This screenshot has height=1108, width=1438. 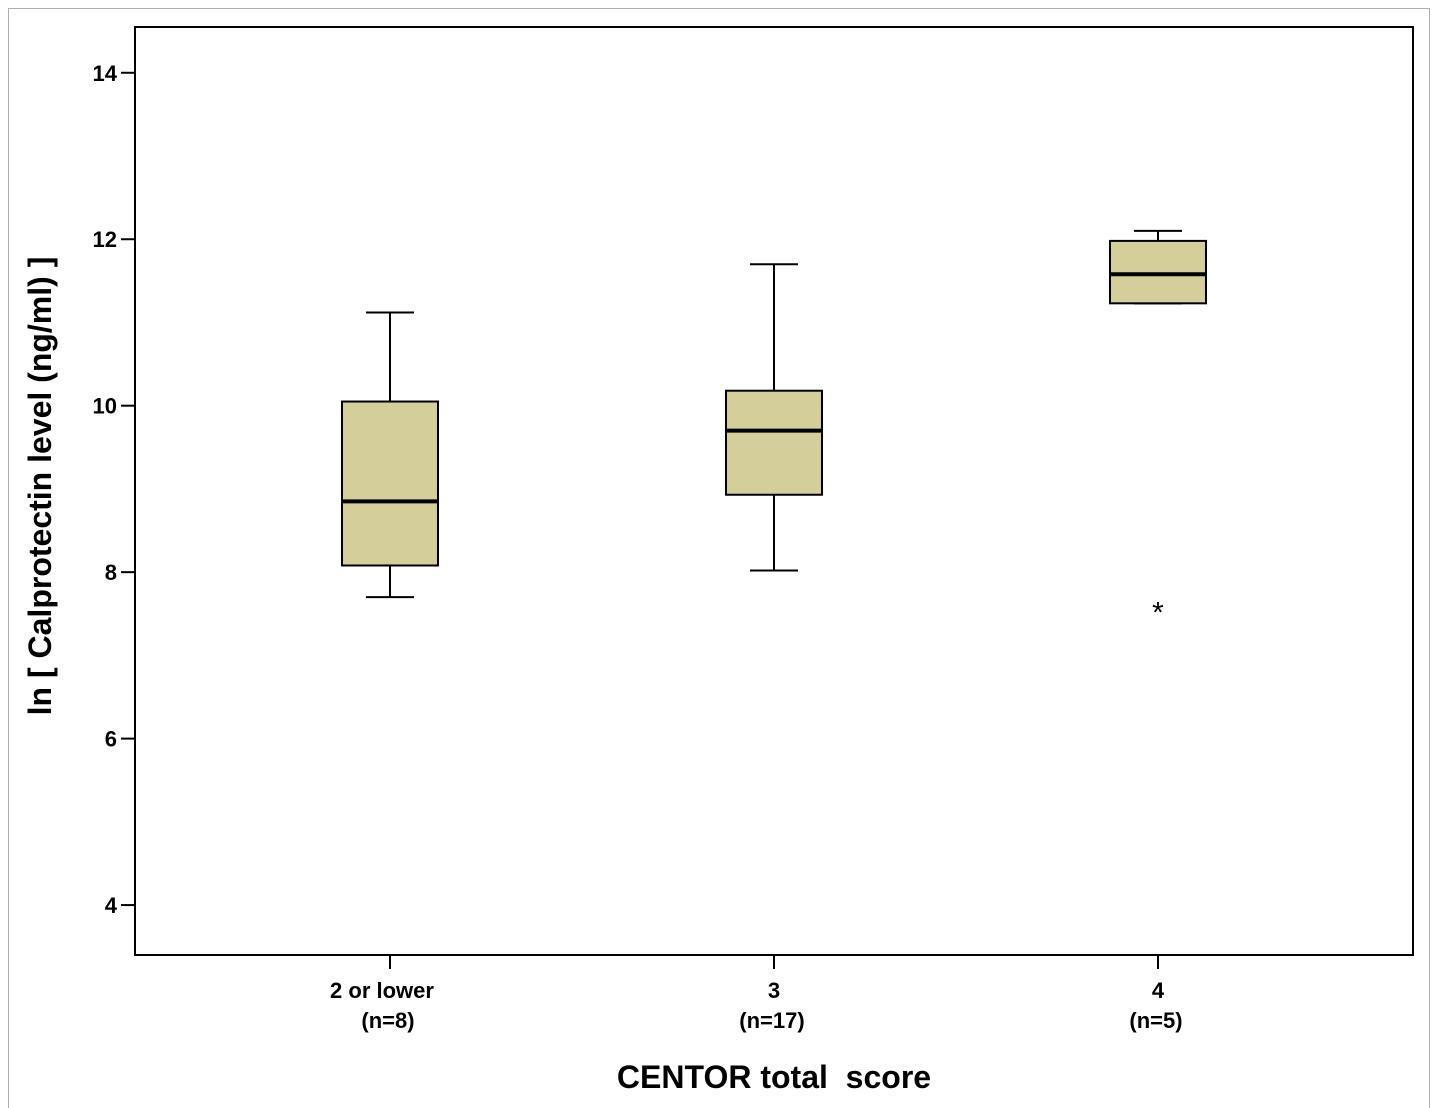 I want to click on x-tick-label: 4, so click(x=1158, y=990).